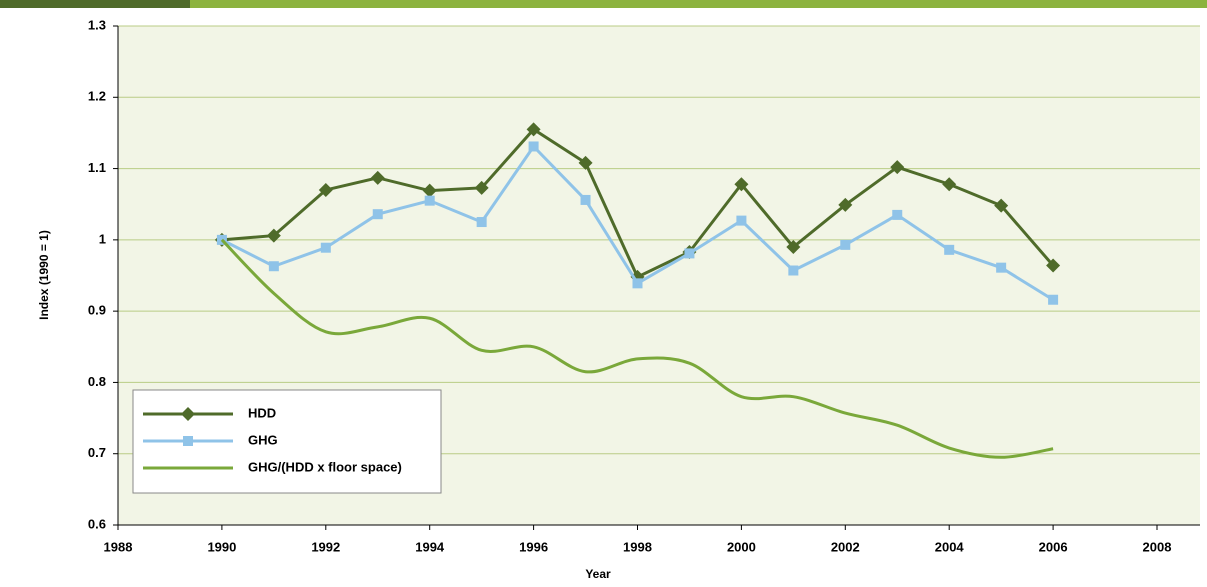 The image size is (1207, 587). Describe the element at coordinates (533, 546) in the screenshot. I see `x-tick-label: 1996` at that location.